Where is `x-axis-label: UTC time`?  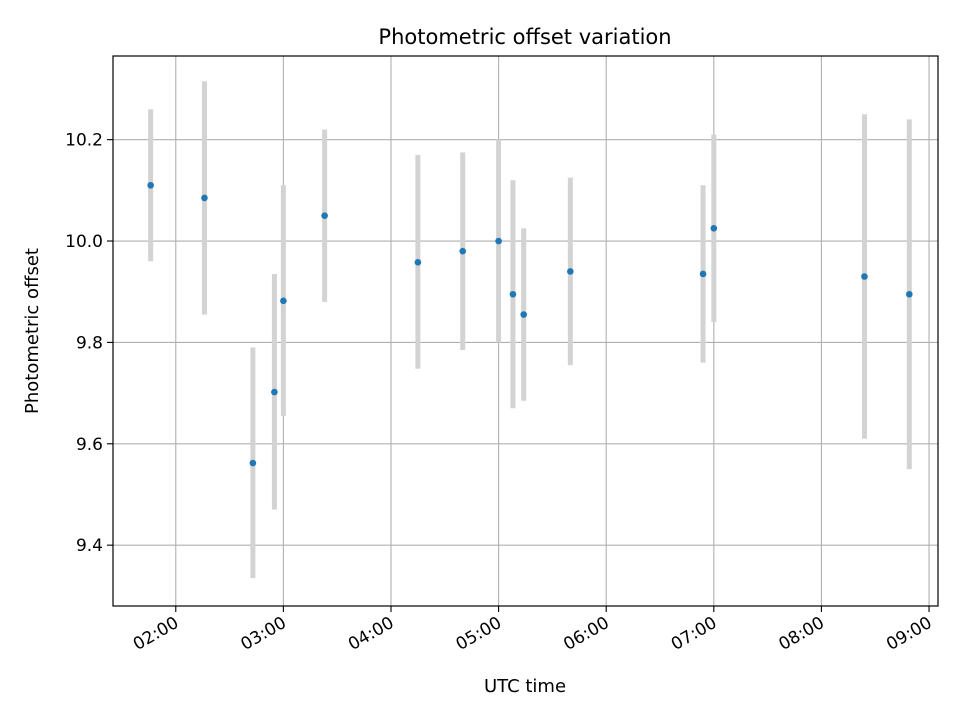 x-axis-label: UTC time is located at coordinates (525, 686).